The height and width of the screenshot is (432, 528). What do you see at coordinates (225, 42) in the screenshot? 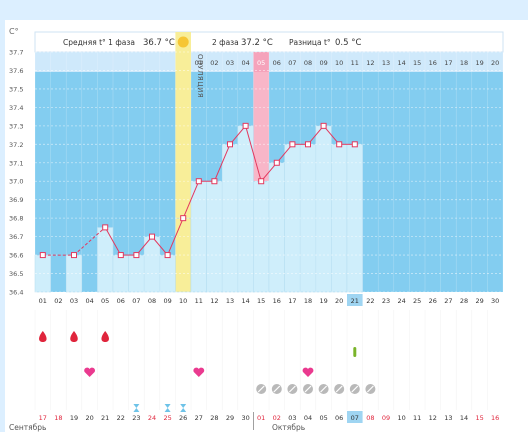
I see `phase2-label: 2 фаза` at bounding box center [225, 42].